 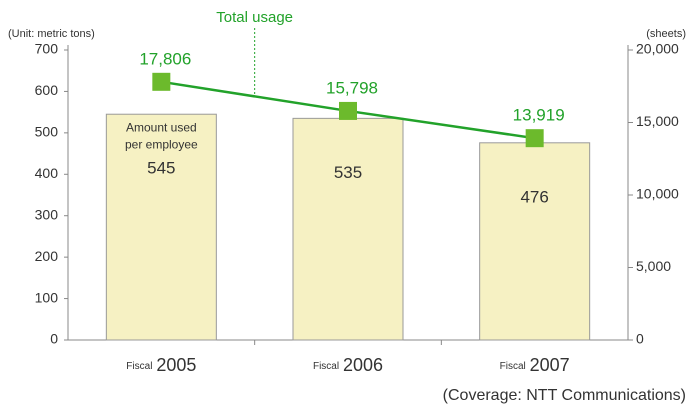 What do you see at coordinates (176, 365) in the screenshot?
I see `x-category: 2005` at bounding box center [176, 365].